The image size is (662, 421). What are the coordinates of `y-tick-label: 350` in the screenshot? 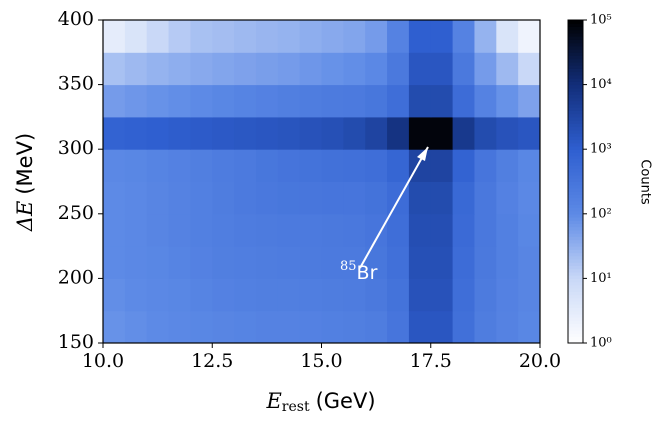 It's located at (76, 84).